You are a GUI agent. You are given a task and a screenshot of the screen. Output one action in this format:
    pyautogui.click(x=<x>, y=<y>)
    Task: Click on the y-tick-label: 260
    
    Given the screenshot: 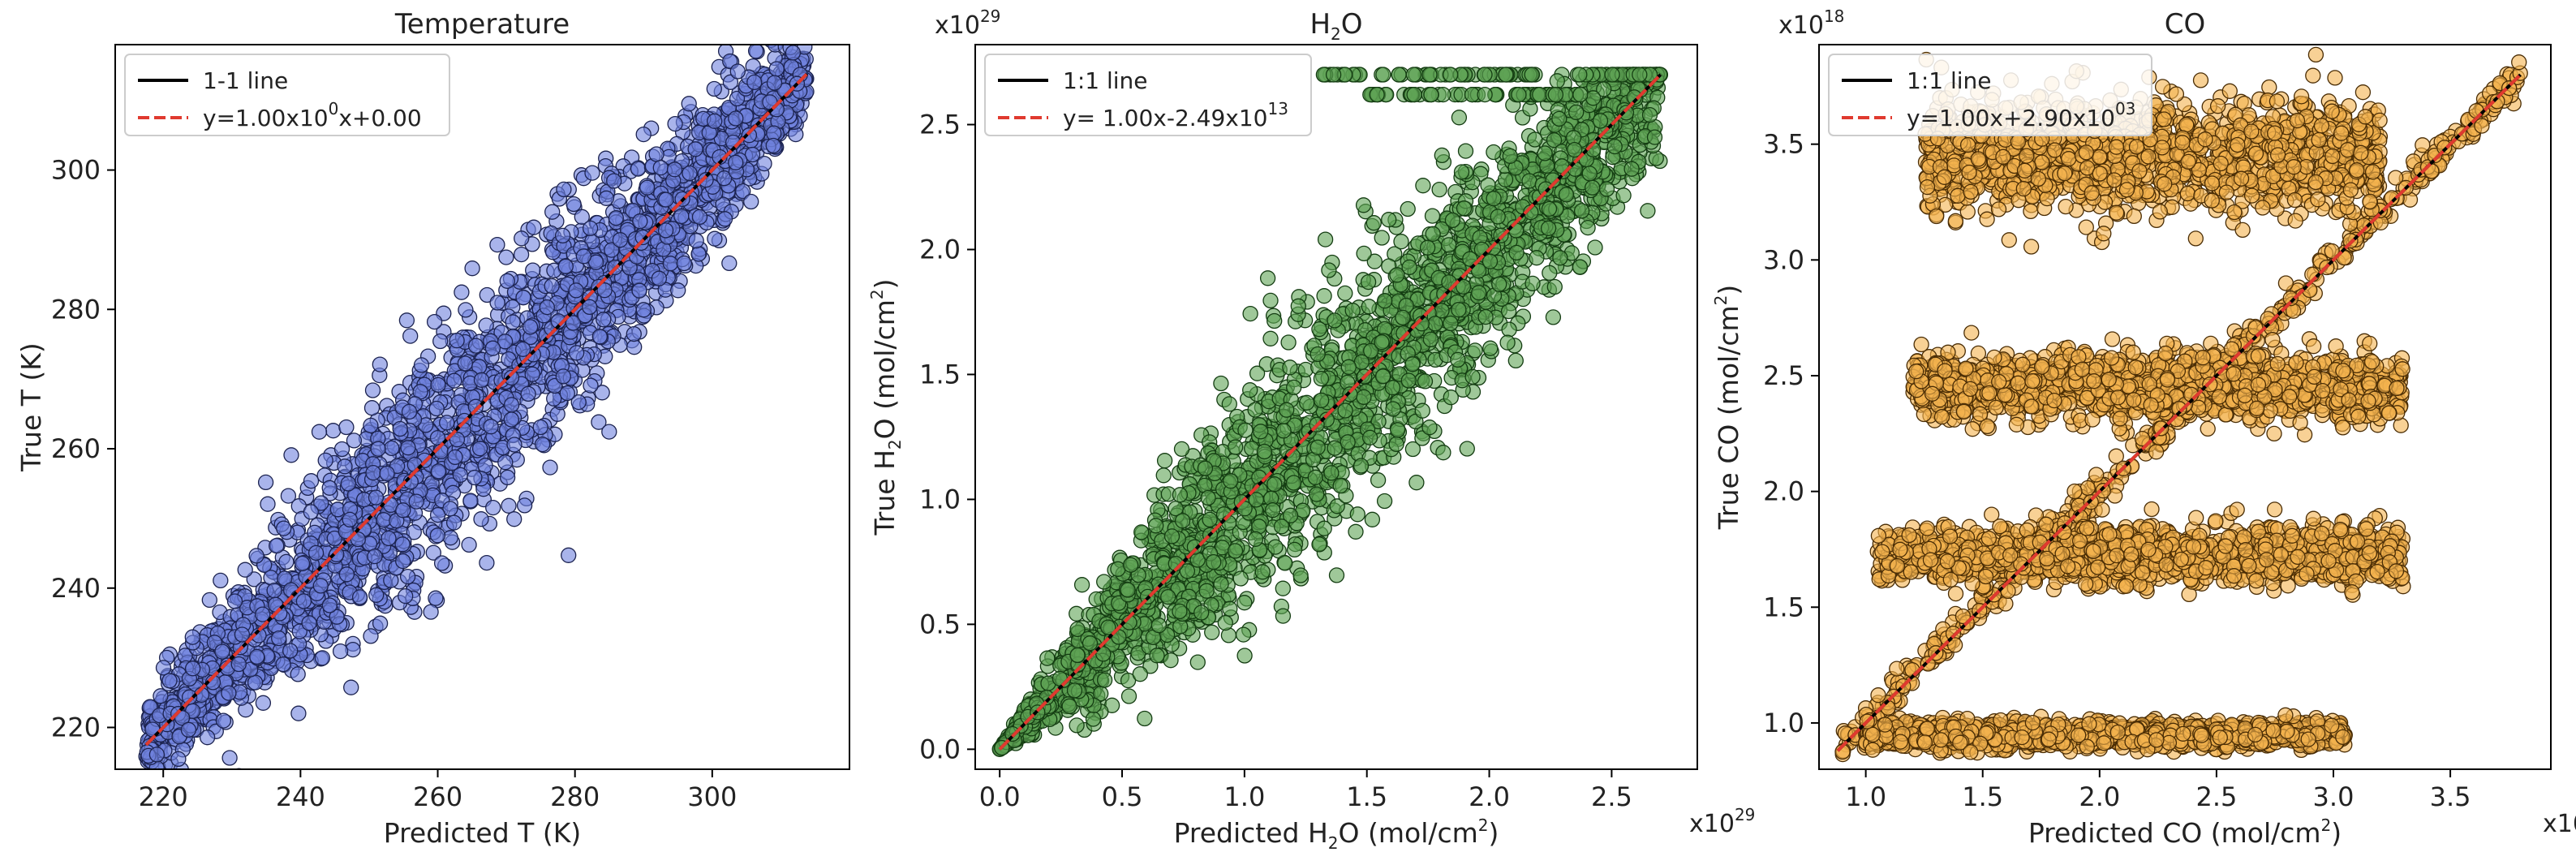 What is the action you would take?
    pyautogui.click(x=76, y=448)
    